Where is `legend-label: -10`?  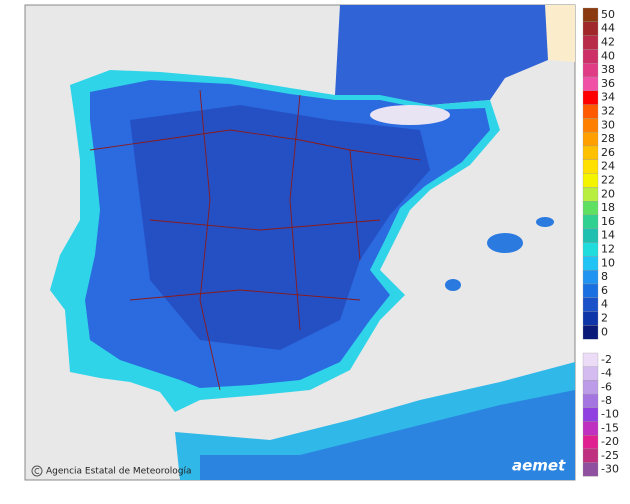
legend-label: -10 is located at coordinates (610, 414).